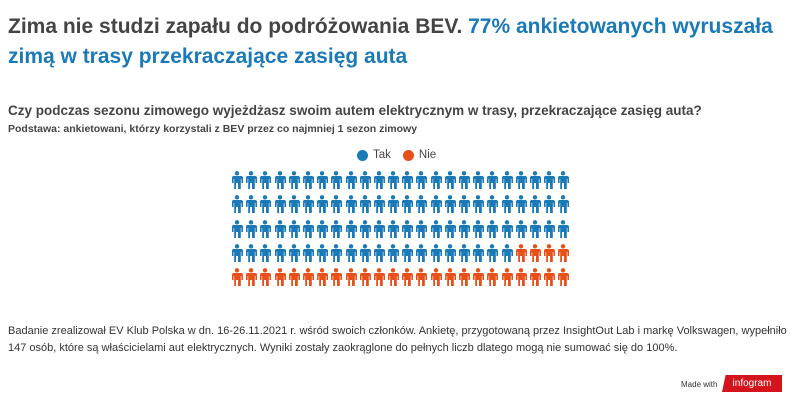  What do you see at coordinates (427, 155) in the screenshot?
I see `legend-label: Nie` at bounding box center [427, 155].